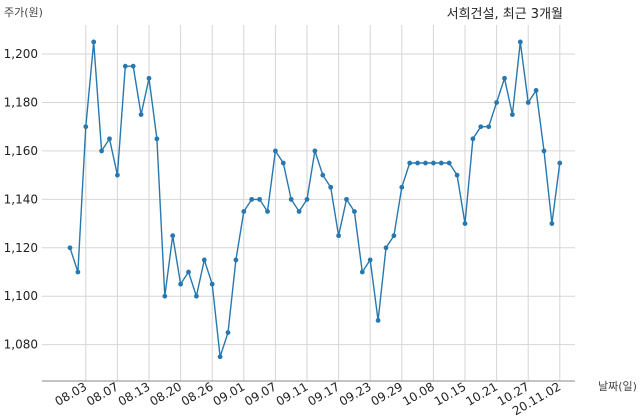  What do you see at coordinates (21, 296) in the screenshot?
I see `y-tick-label: 1,100` at bounding box center [21, 296].